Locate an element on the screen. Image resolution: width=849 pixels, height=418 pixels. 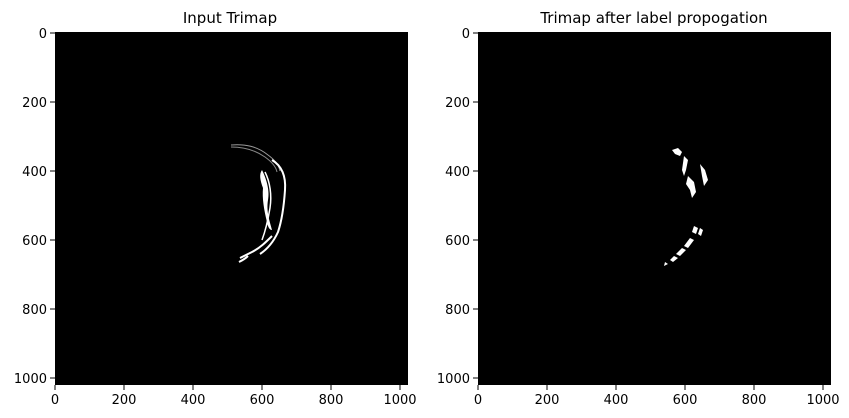
unknown-region-stroke is located at coordinates (254, 159).